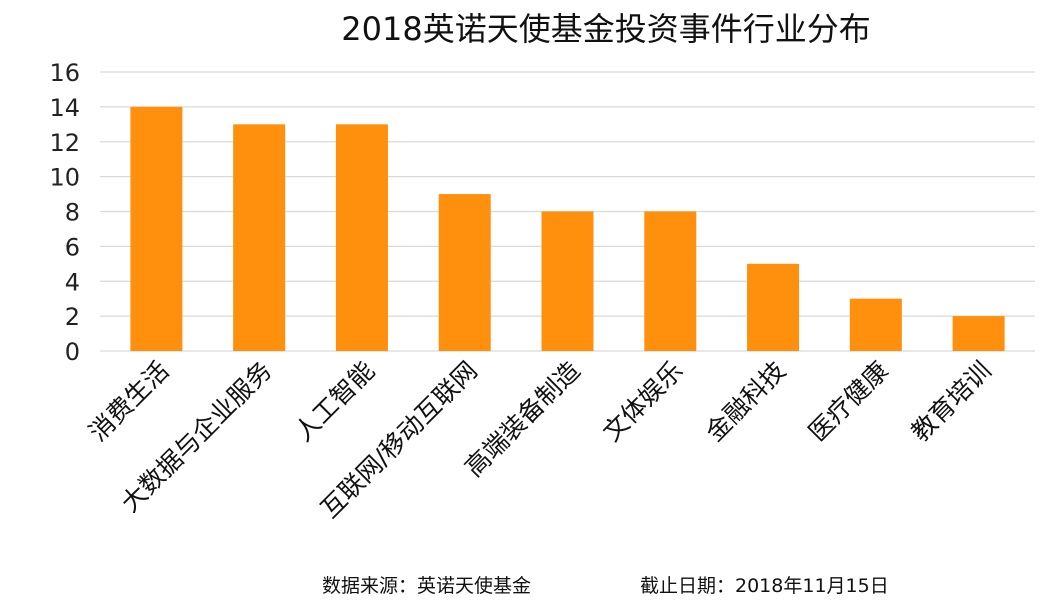  Describe the element at coordinates (848, 401) in the screenshot. I see `x-tick-label: 医疗健康` at that location.